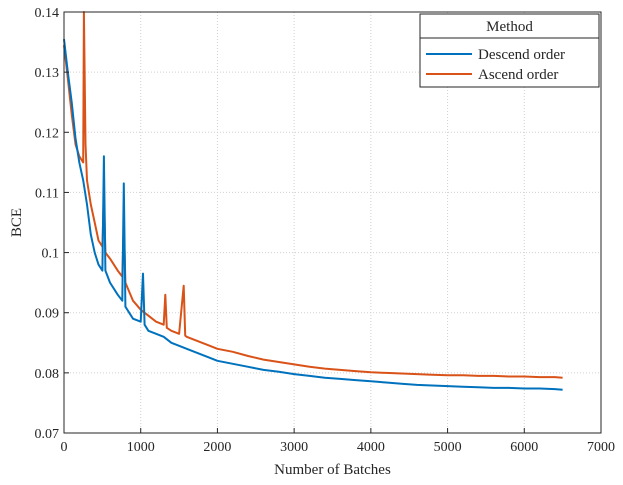 The width and height of the screenshot is (623, 485). Describe the element at coordinates (509, 27) in the screenshot. I see `legend-title: Method` at that location.